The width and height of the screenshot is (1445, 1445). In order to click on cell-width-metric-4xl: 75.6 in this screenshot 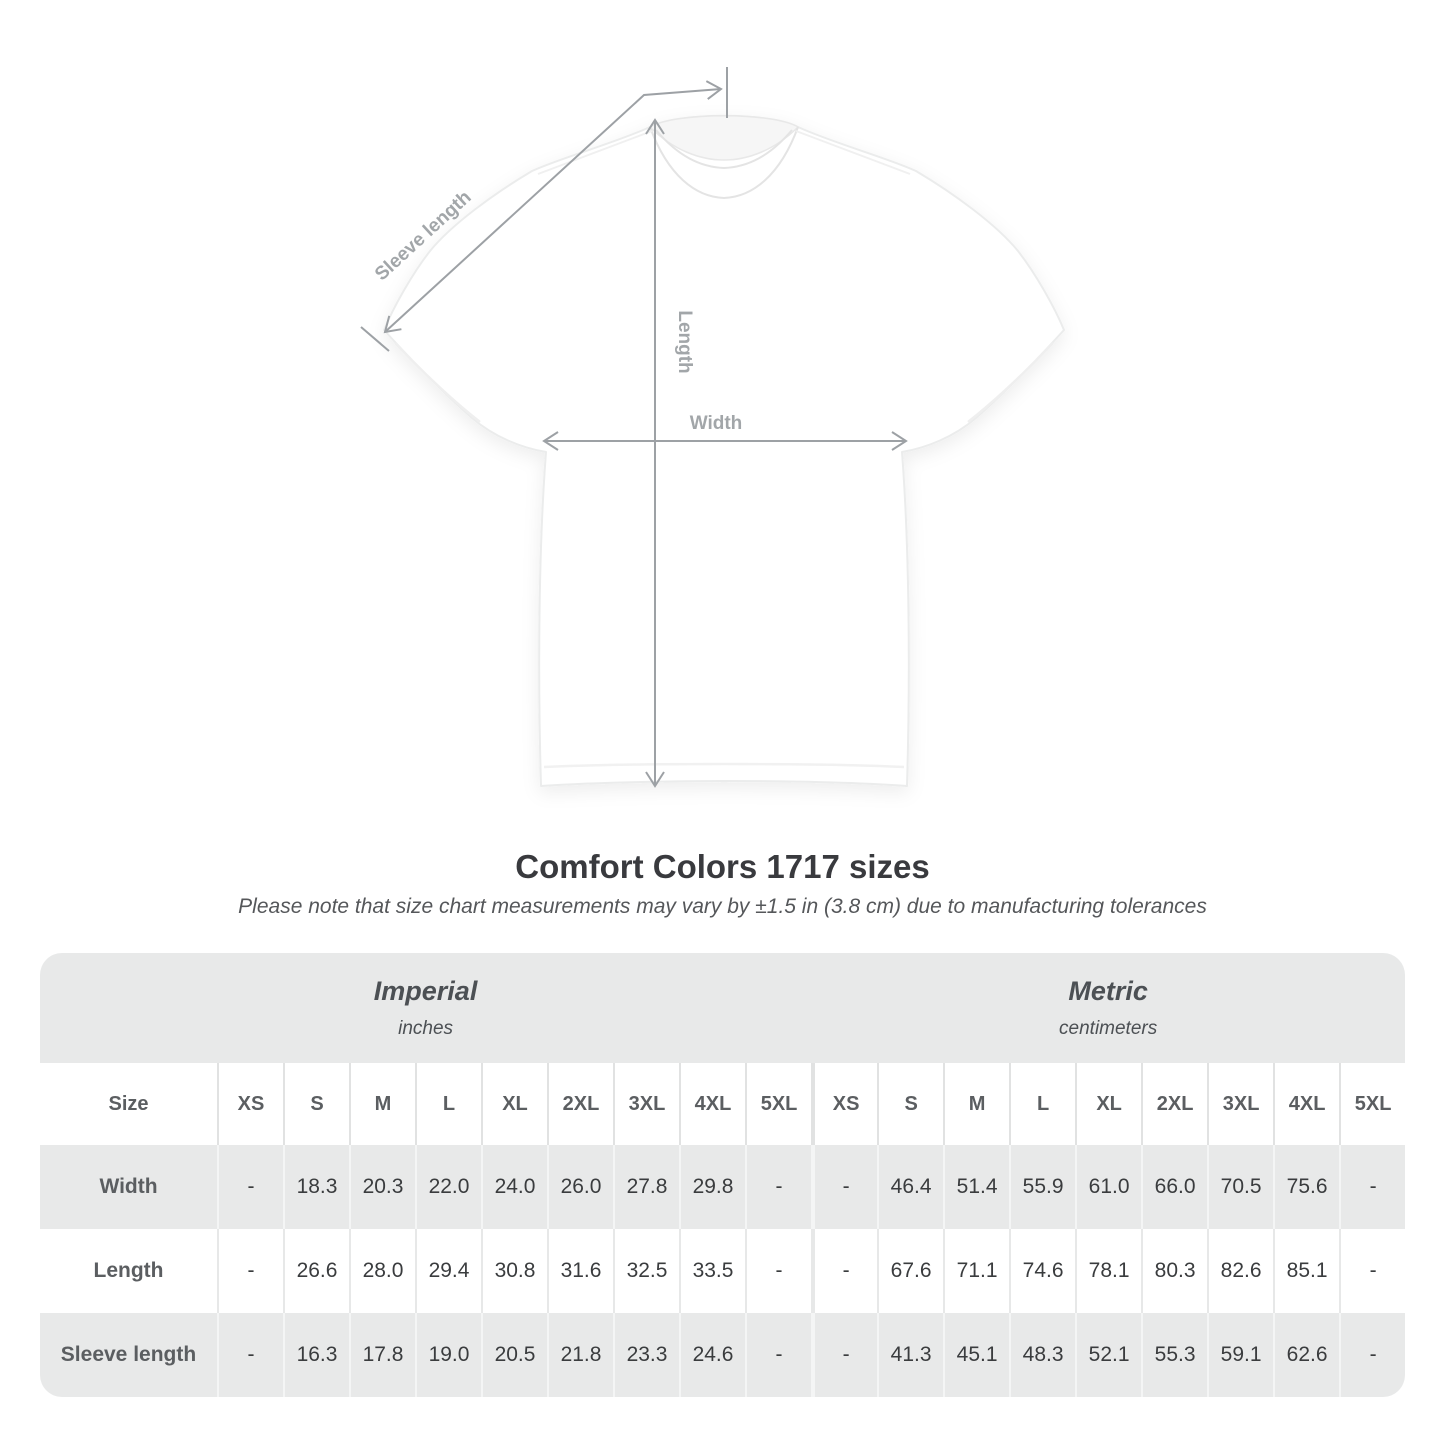, I will do `click(1306, 1187)`.